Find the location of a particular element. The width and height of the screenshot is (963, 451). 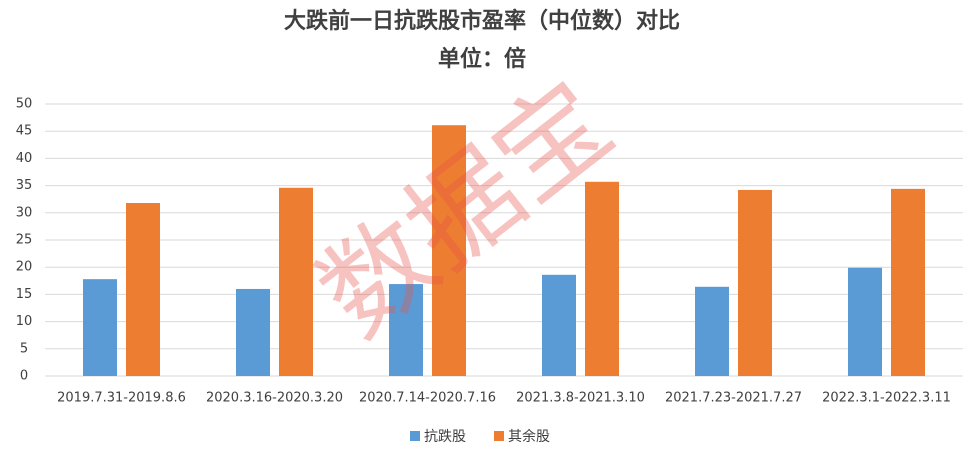

y-tick-label: 35 is located at coordinates (24, 185).